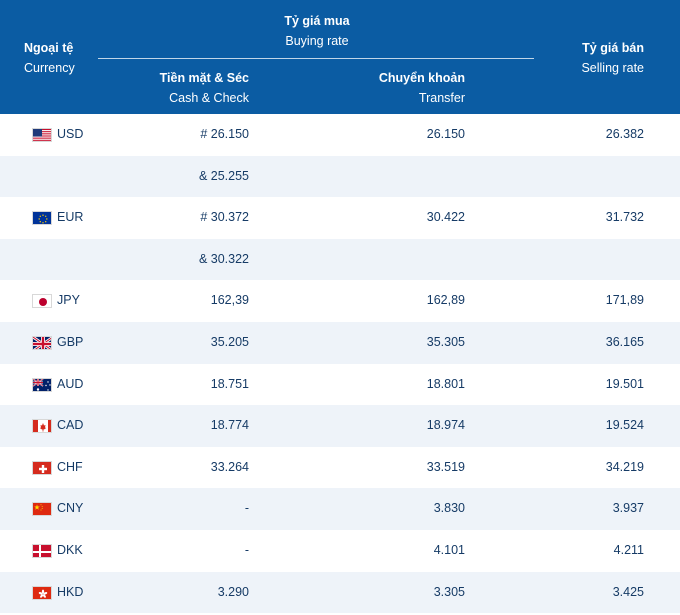 Image resolution: width=680 pixels, height=615 pixels. I want to click on cash-rate: 35.205, so click(229, 341).